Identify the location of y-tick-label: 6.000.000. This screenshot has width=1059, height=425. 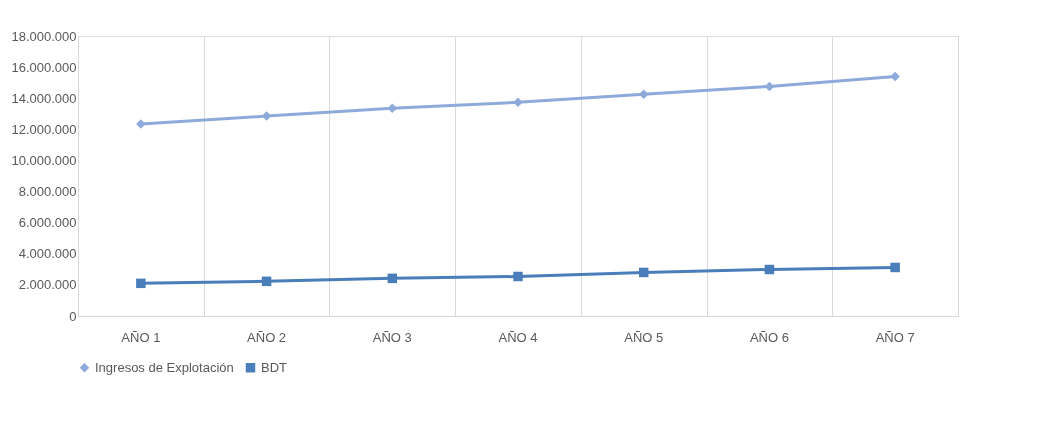
(47, 223).